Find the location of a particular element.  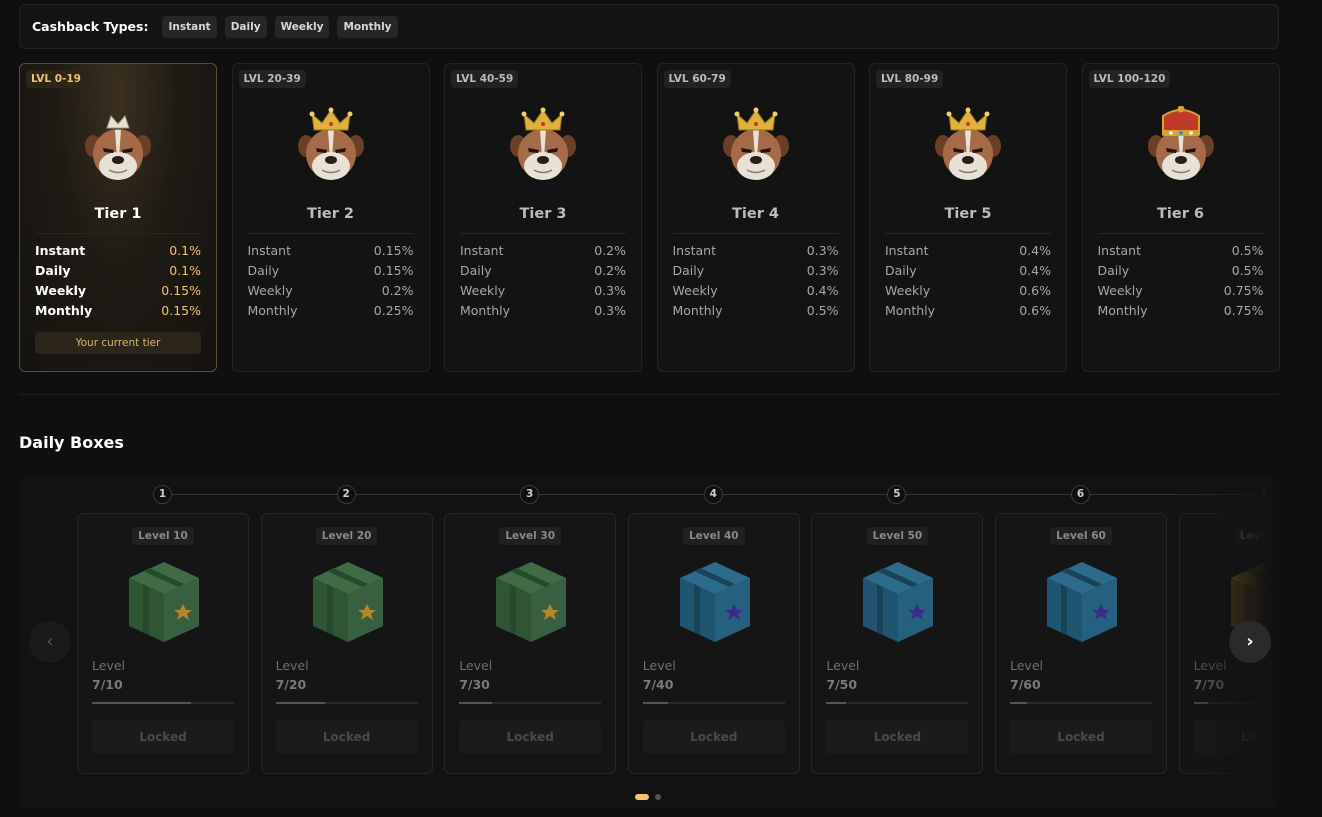

box-level-label: Level 50 is located at coordinates (897, 536).